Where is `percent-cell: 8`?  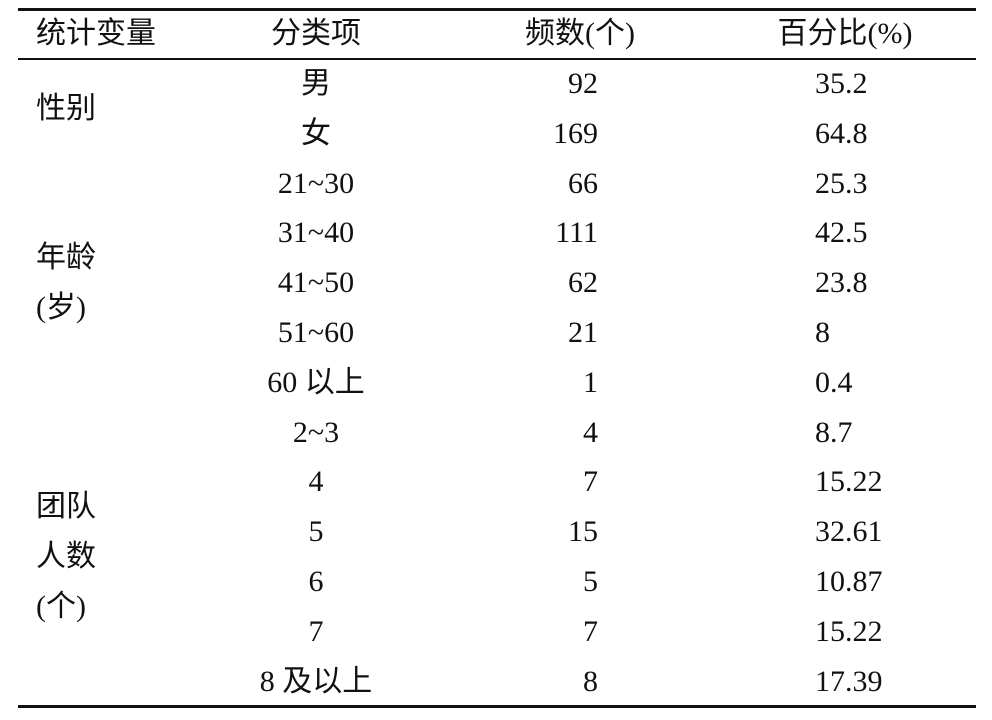
percent-cell: 8 is located at coordinates (822, 332).